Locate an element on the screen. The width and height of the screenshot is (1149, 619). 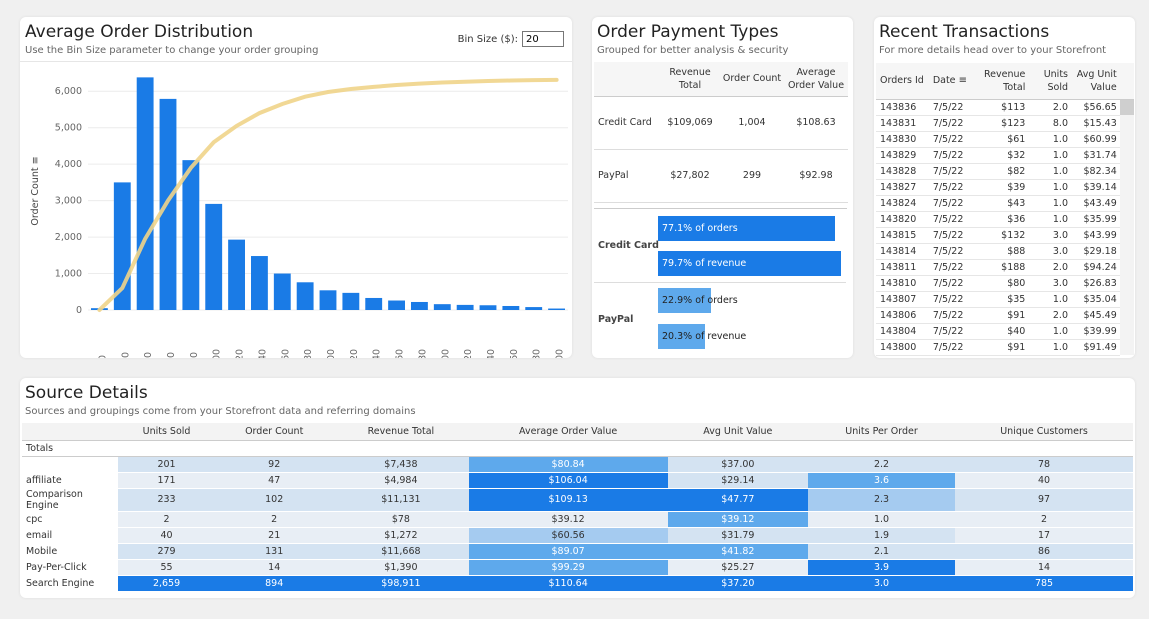
table-row: 143807 7/5/22 $35 1.0 $35.04 is located at coordinates (1005, 299).